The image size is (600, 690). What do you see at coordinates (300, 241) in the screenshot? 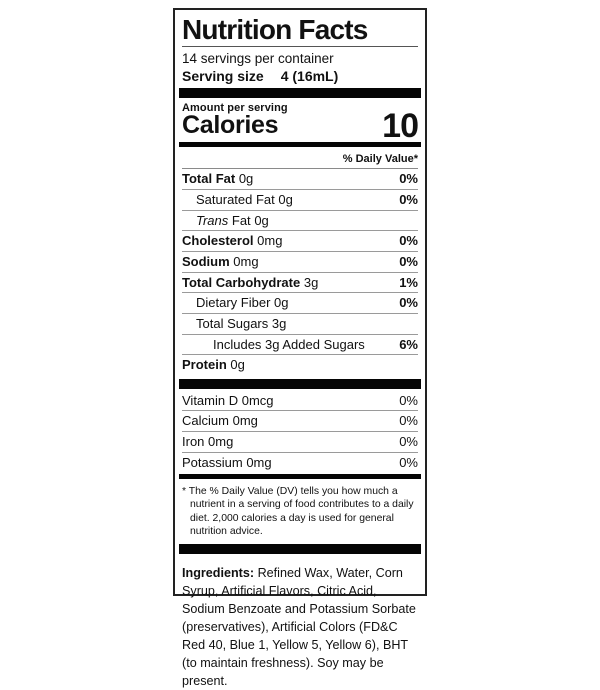
I see `nutrient-row-cholesterol: Cholesterol 0mg 0%` at bounding box center [300, 241].